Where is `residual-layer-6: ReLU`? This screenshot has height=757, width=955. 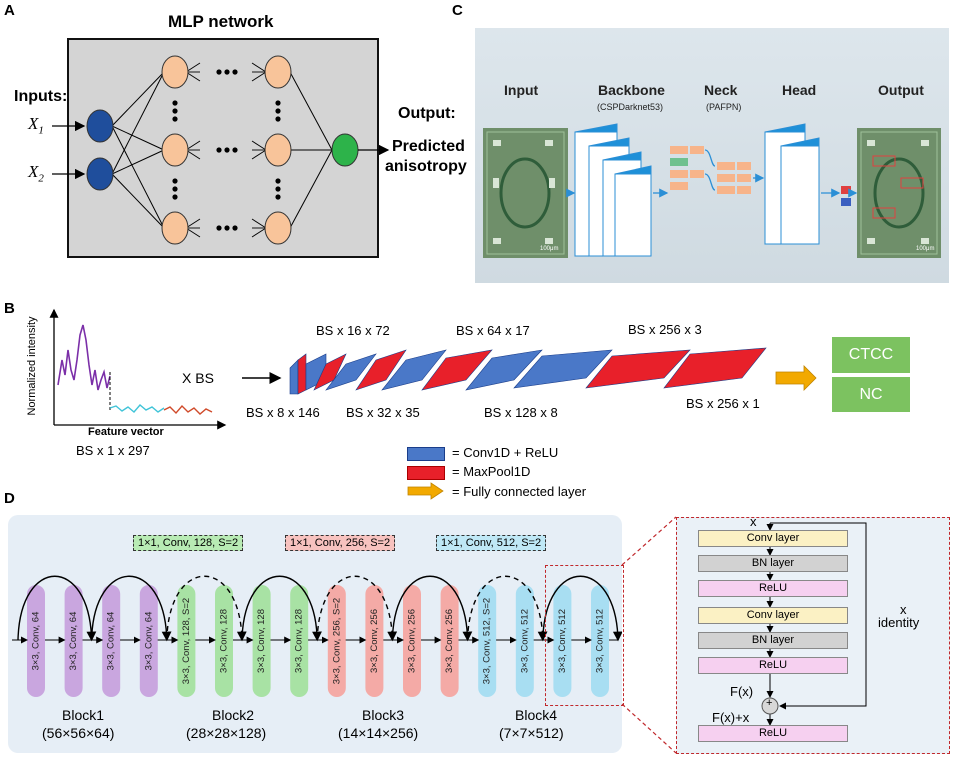 residual-layer-6: ReLU is located at coordinates (773, 665).